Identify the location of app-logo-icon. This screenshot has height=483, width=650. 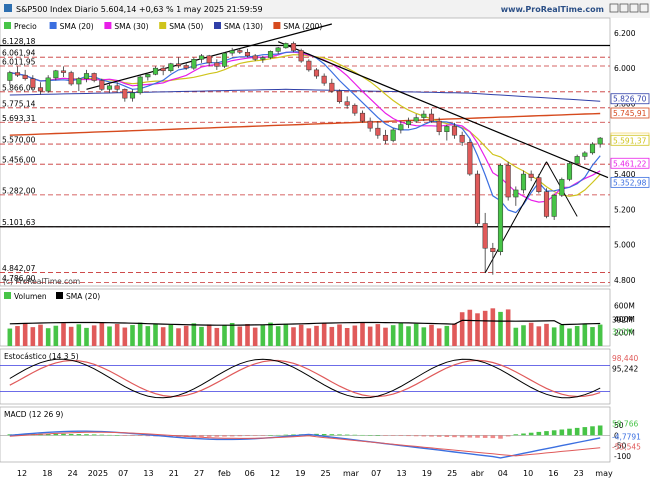
(8, 8).